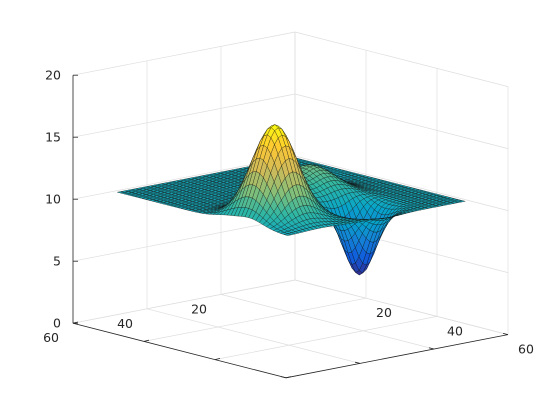  What do you see at coordinates (53, 199) in the screenshot?
I see `z-tick-label: 10` at bounding box center [53, 199].